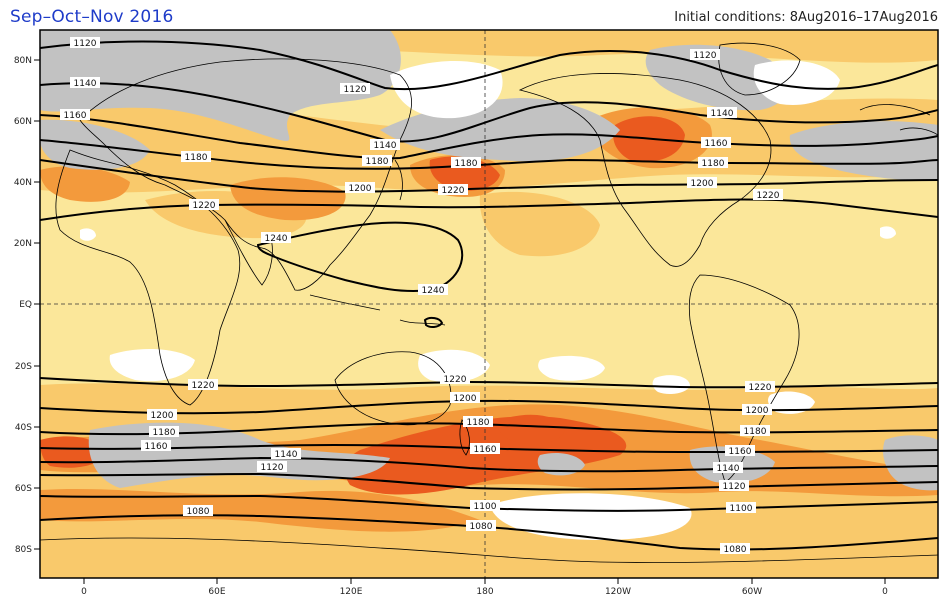  Describe the element at coordinates (351, 592) in the screenshot. I see `lon-tick-label: 120E` at that location.